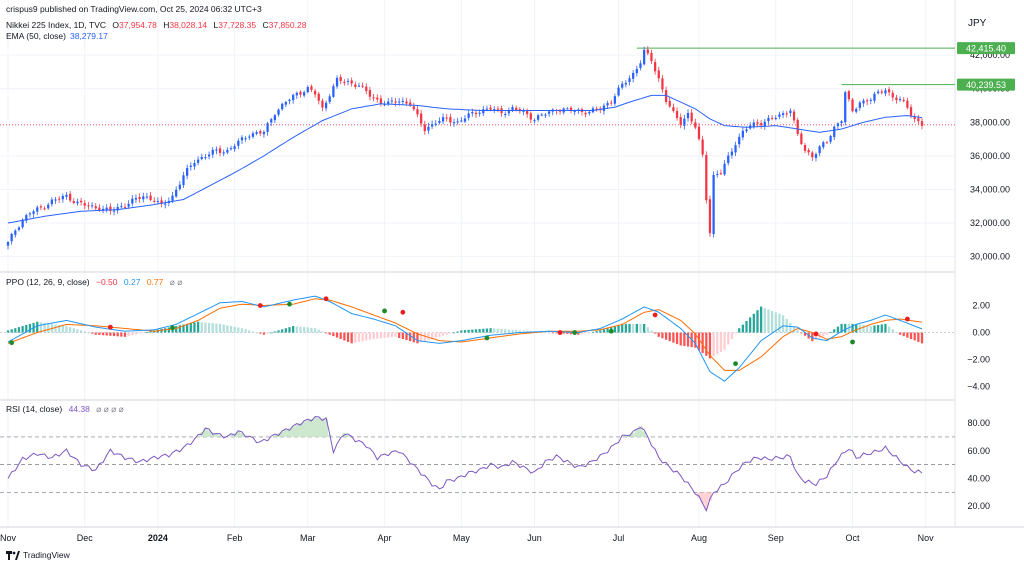  I want to click on rsi-legend: RSI (14, close) 44.38 ⌀ ⌀ ⌀ ⌀, so click(65, 409).